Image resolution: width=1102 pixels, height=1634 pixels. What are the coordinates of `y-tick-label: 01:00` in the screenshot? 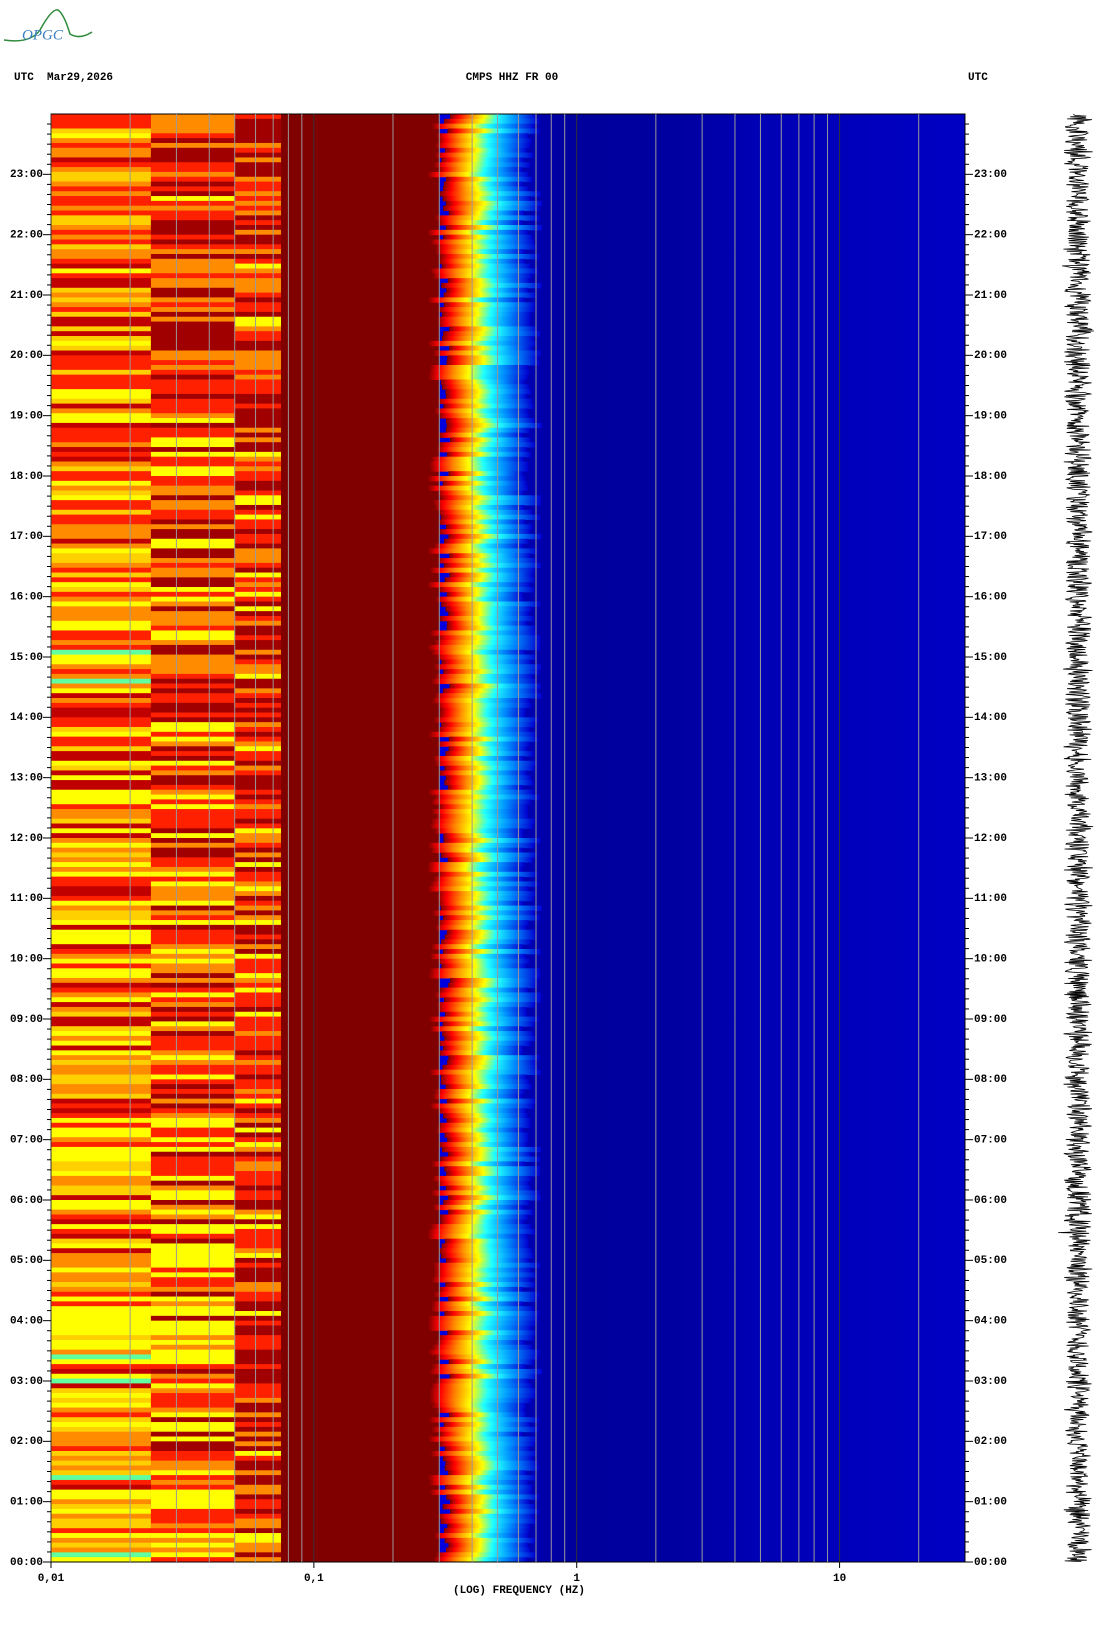 It's located at (26, 1503).